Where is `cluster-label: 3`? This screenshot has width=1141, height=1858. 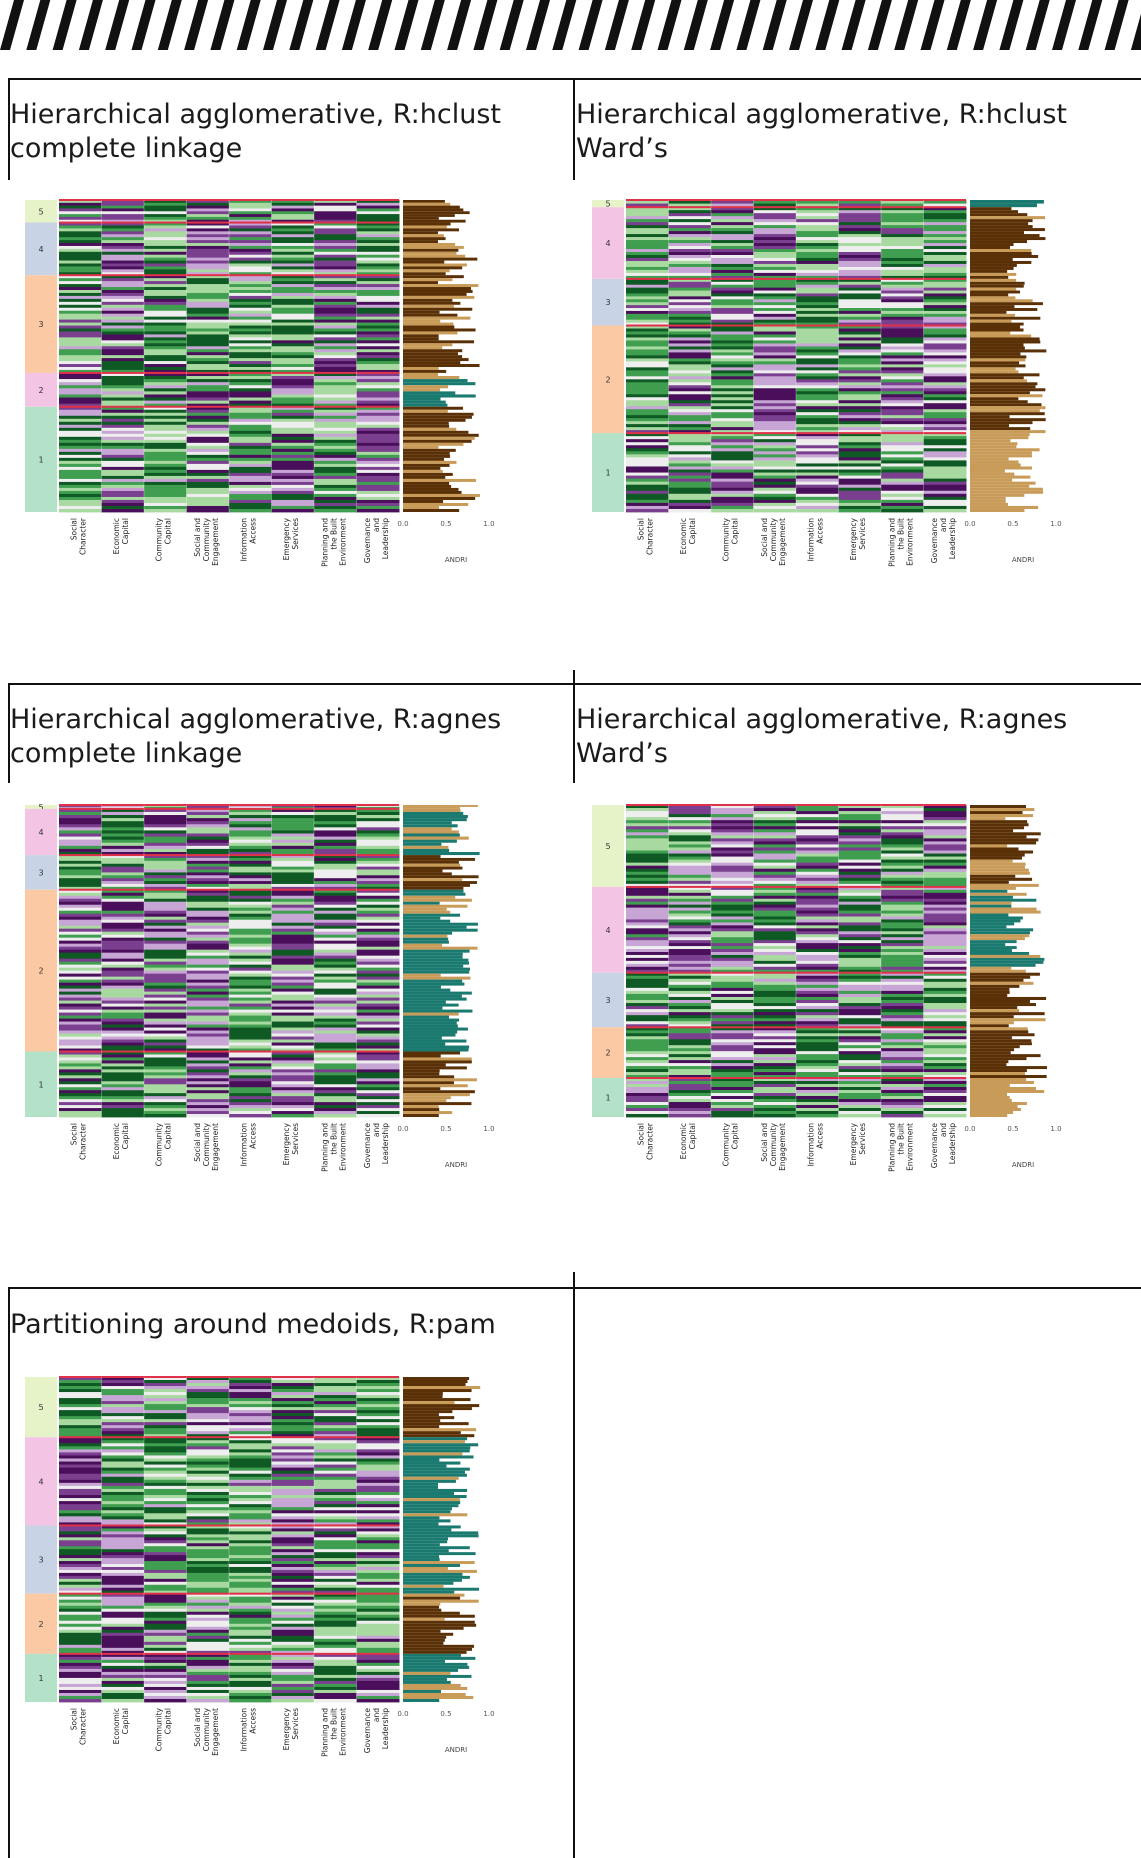 cluster-label: 3 is located at coordinates (40, 324).